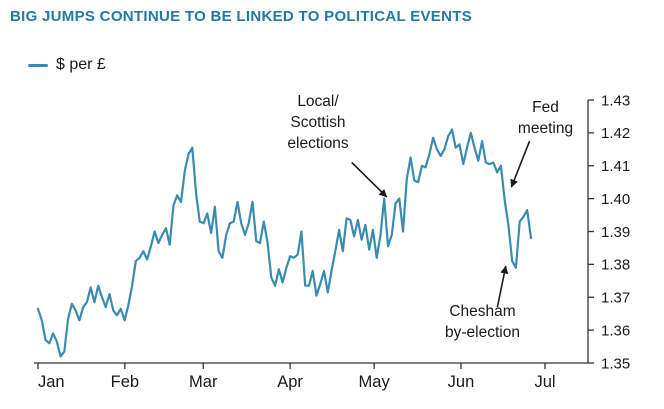  I want to click on y-axis-tick-label: 1.41, so click(615, 166).